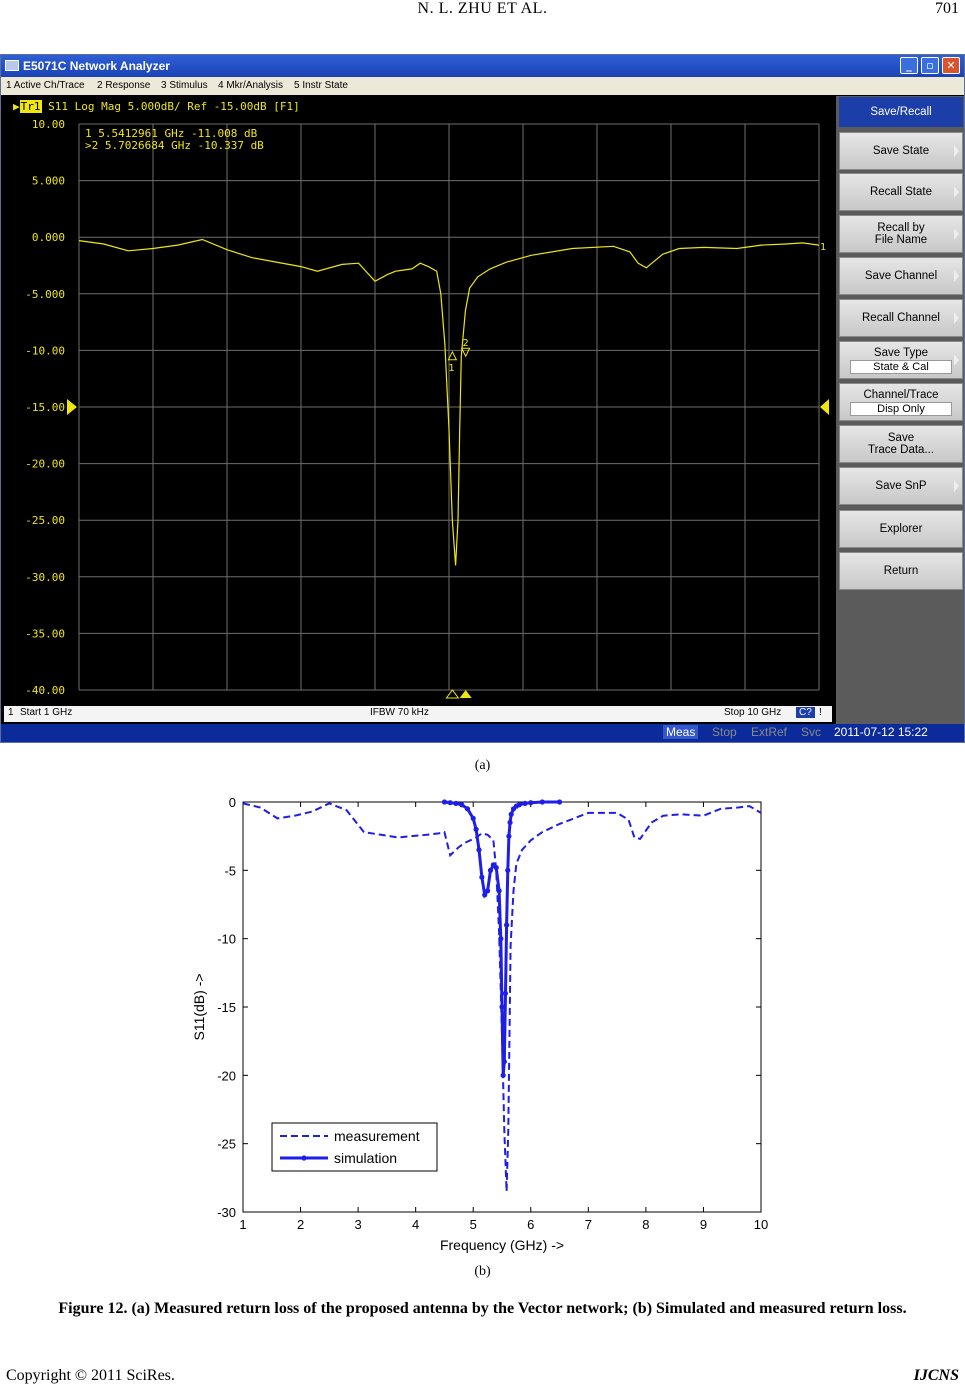  Describe the element at coordinates (473, 1224) in the screenshot. I see `x-tick-label: 5` at that location.